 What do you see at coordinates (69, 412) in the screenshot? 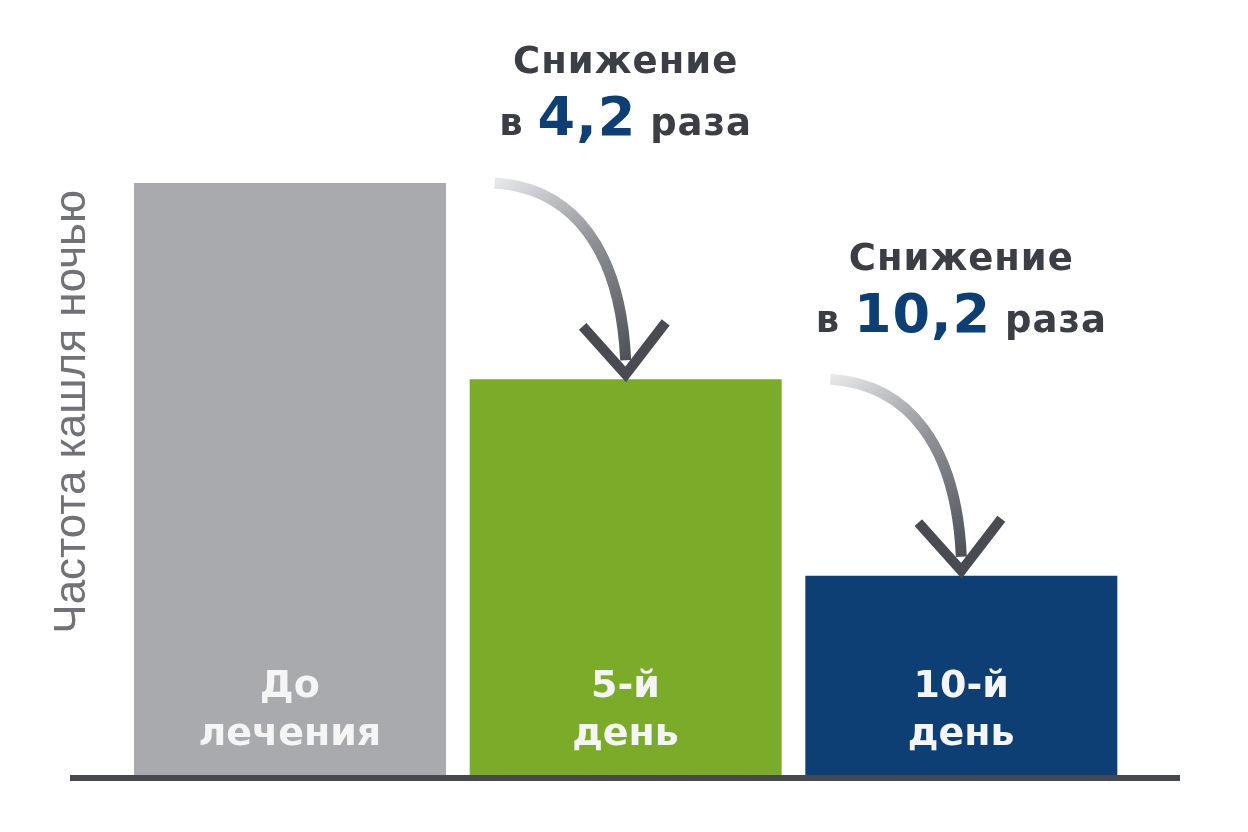
I see `y-axis-title: Частота кашля ночью` at bounding box center [69, 412].